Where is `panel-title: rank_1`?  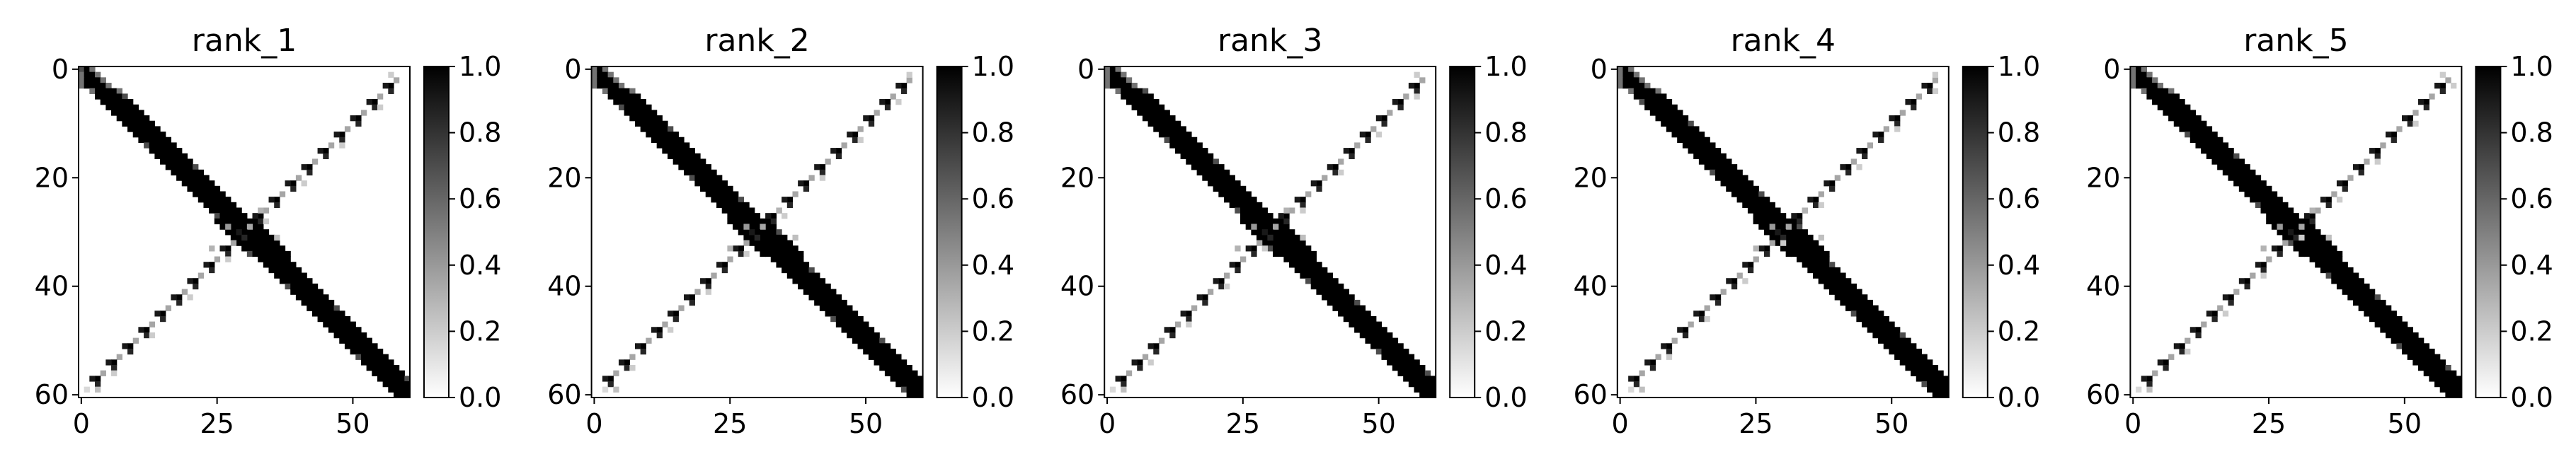 panel-title: rank_1 is located at coordinates (244, 41).